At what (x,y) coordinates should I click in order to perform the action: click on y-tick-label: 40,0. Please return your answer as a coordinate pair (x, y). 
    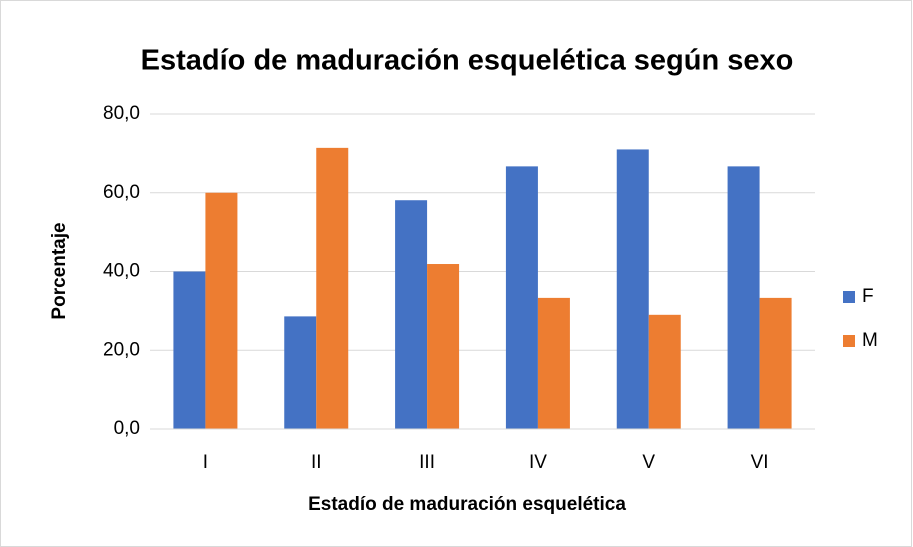
    Looking at the image, I should click on (121, 271).